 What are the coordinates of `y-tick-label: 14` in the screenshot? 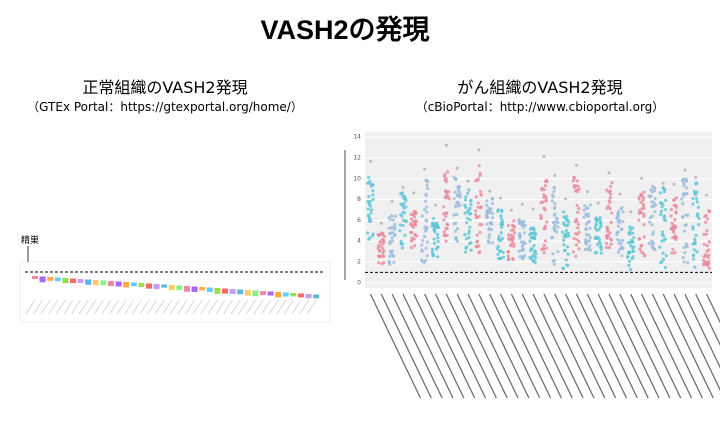 It's located at (357, 137).